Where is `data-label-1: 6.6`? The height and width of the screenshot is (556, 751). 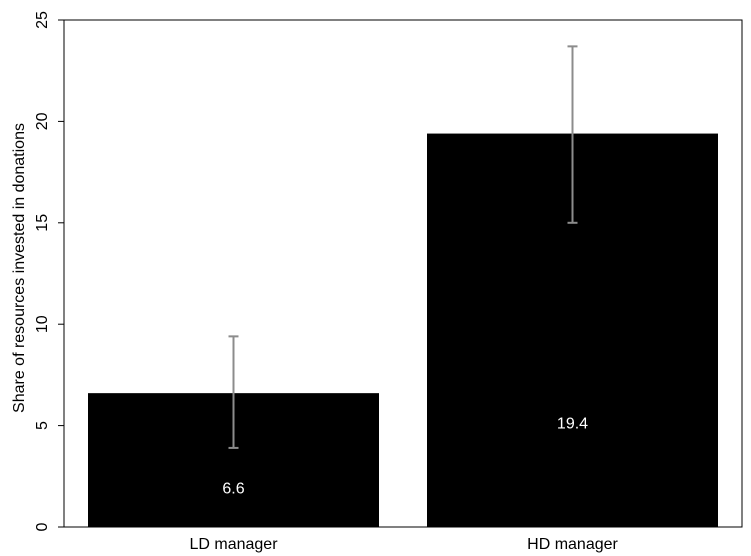
data-label-1: 6.6 is located at coordinates (233, 489).